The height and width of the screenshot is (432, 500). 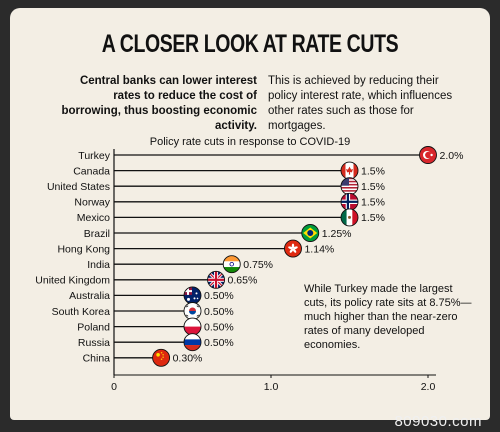 I want to click on category-label: China, so click(x=97, y=359).